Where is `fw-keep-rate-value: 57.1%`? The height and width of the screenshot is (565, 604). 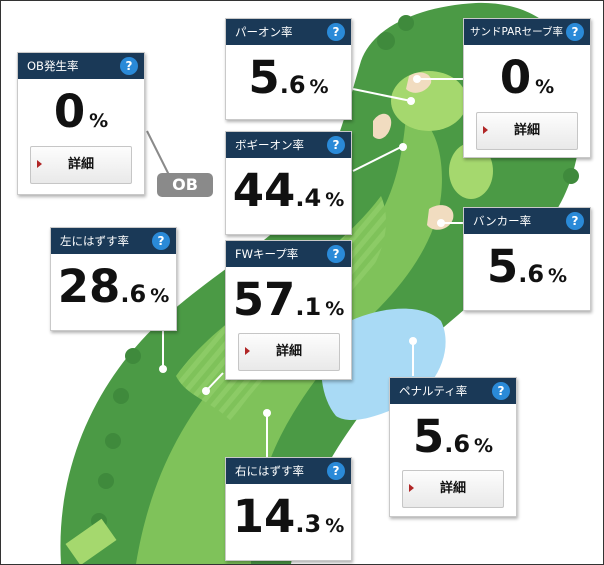
fw-keep-rate-value: 57.1% is located at coordinates (288, 299).